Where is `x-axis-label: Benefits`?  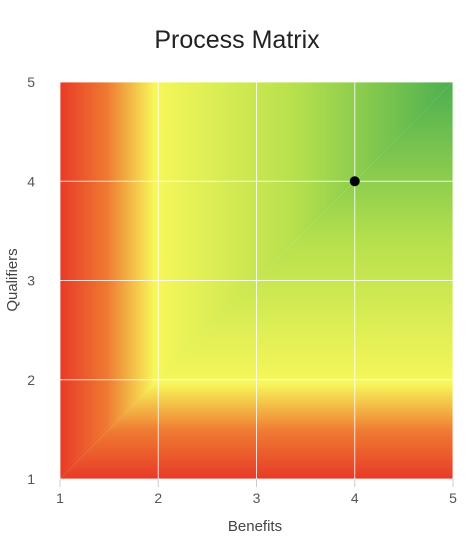 x-axis-label: Benefits is located at coordinates (255, 526).